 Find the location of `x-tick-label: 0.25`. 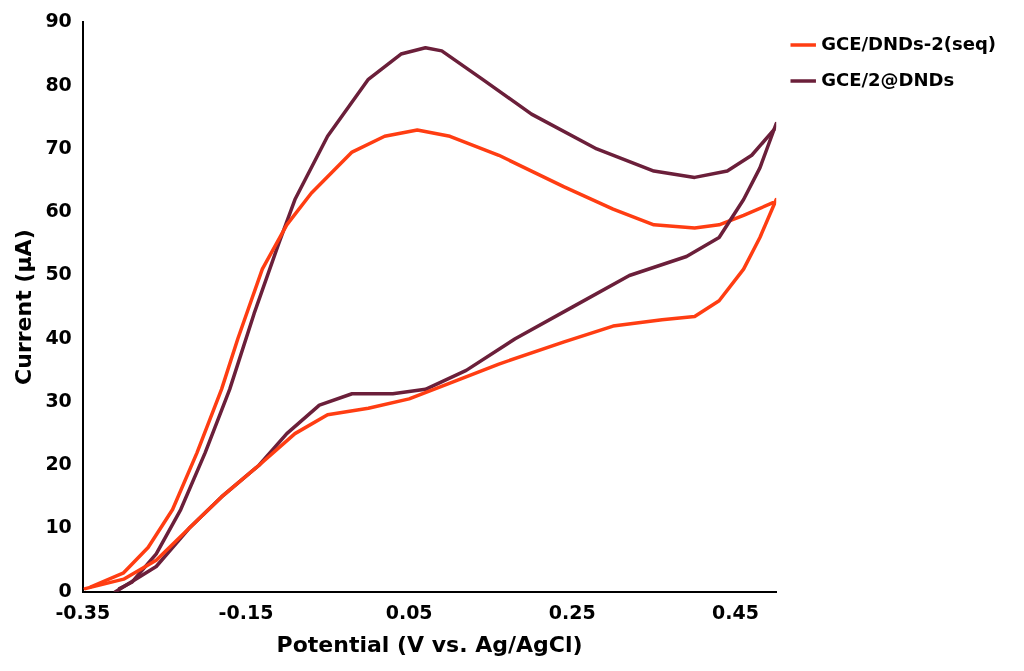

x-tick-label: 0.25 is located at coordinates (572, 612).